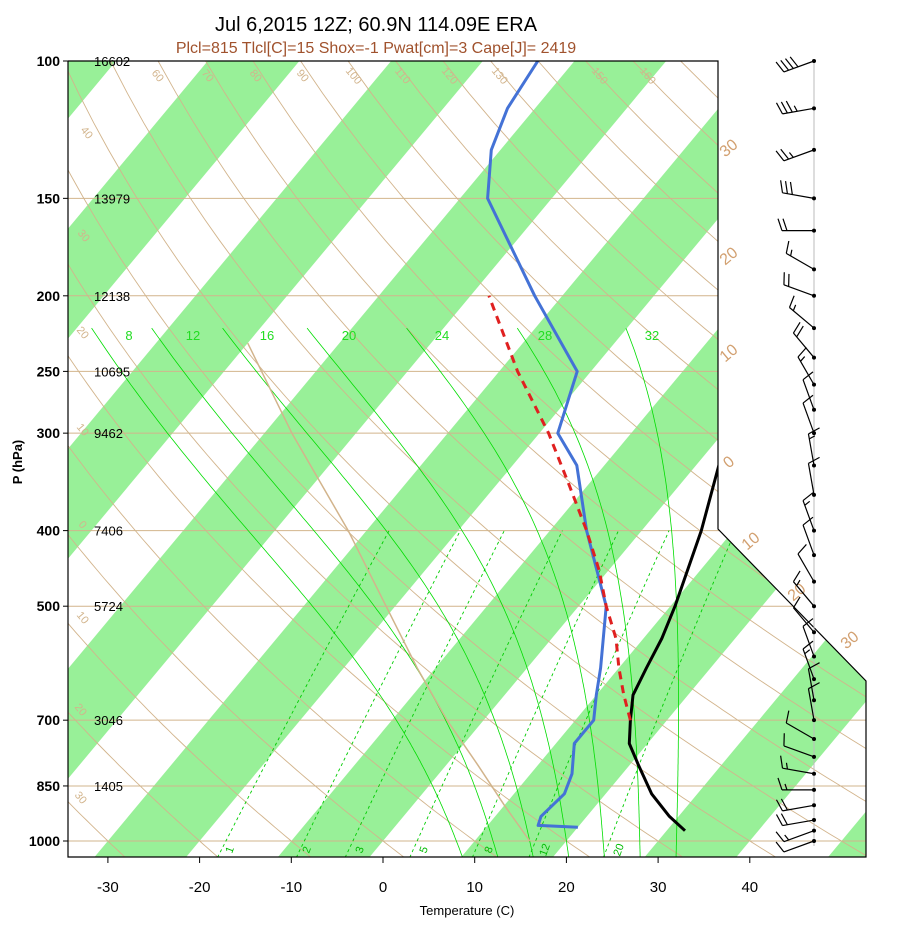  I want to click on moist-adiabat-label: 20, so click(349, 335).